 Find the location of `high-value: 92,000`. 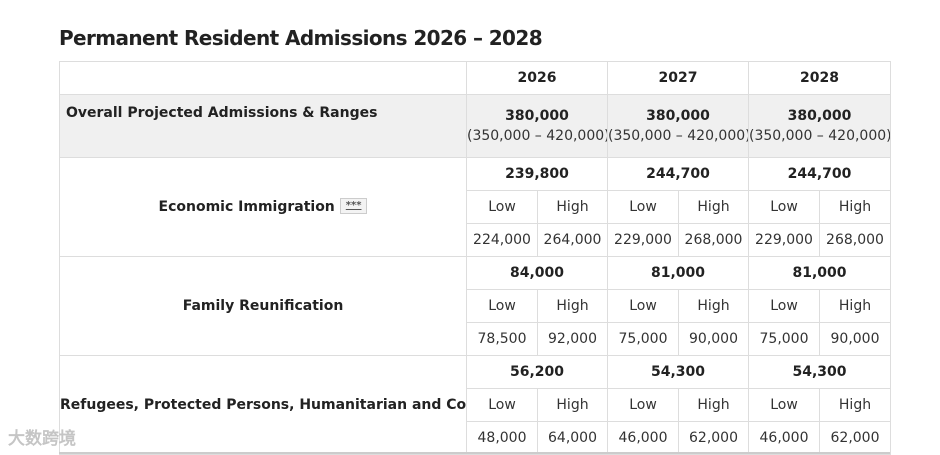

high-value: 92,000 is located at coordinates (572, 339).